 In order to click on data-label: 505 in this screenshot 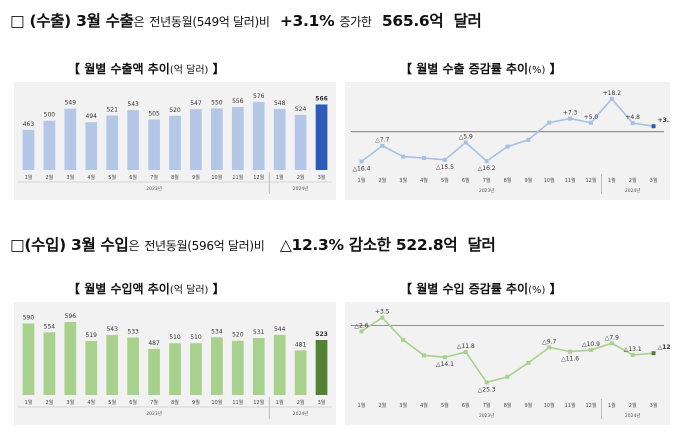, I will do `click(154, 113)`.